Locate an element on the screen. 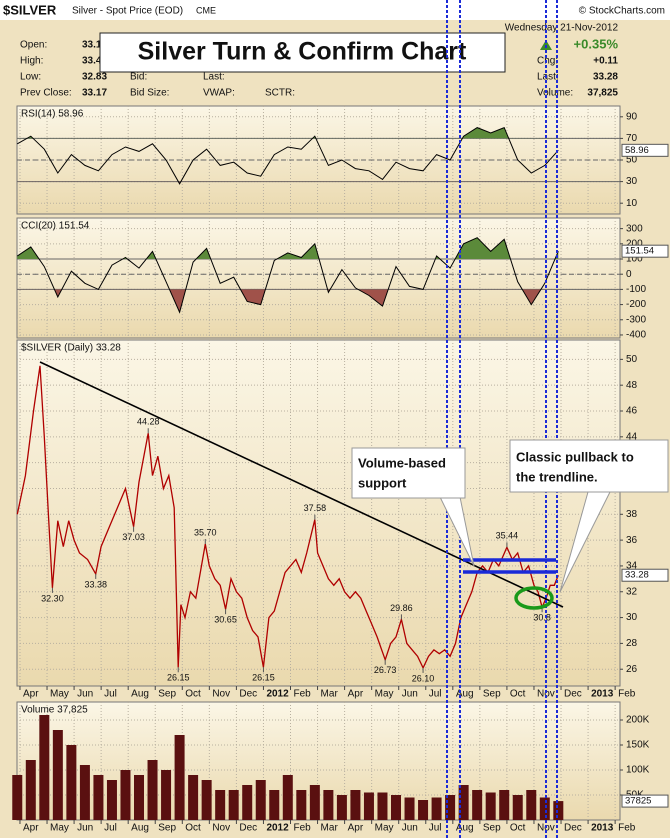  y-tick-label: 150K is located at coordinates (638, 745).